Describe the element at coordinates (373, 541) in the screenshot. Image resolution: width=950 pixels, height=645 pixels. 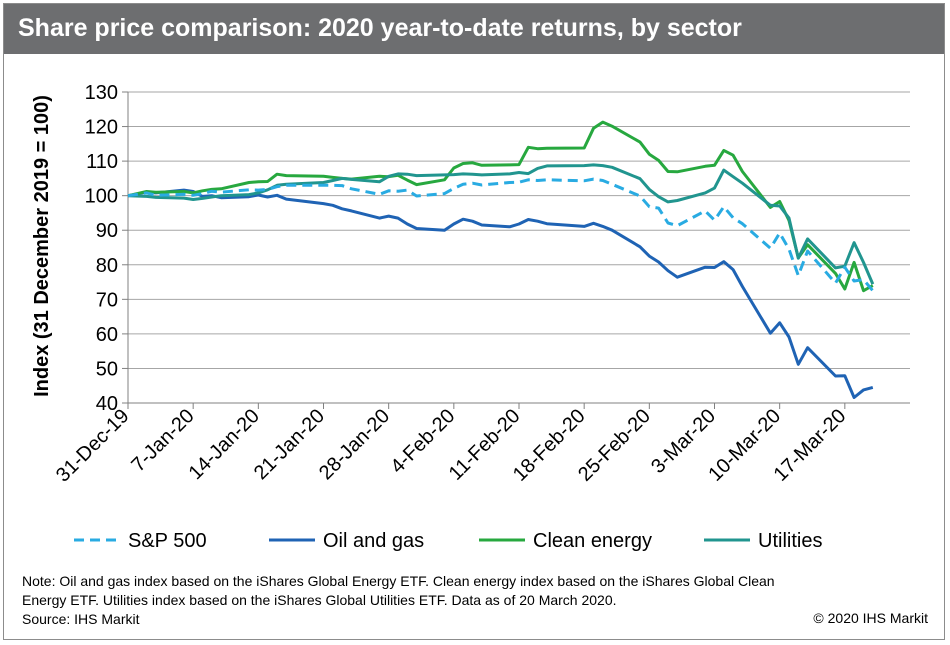
I see `legend-label: Oil and gas` at that location.